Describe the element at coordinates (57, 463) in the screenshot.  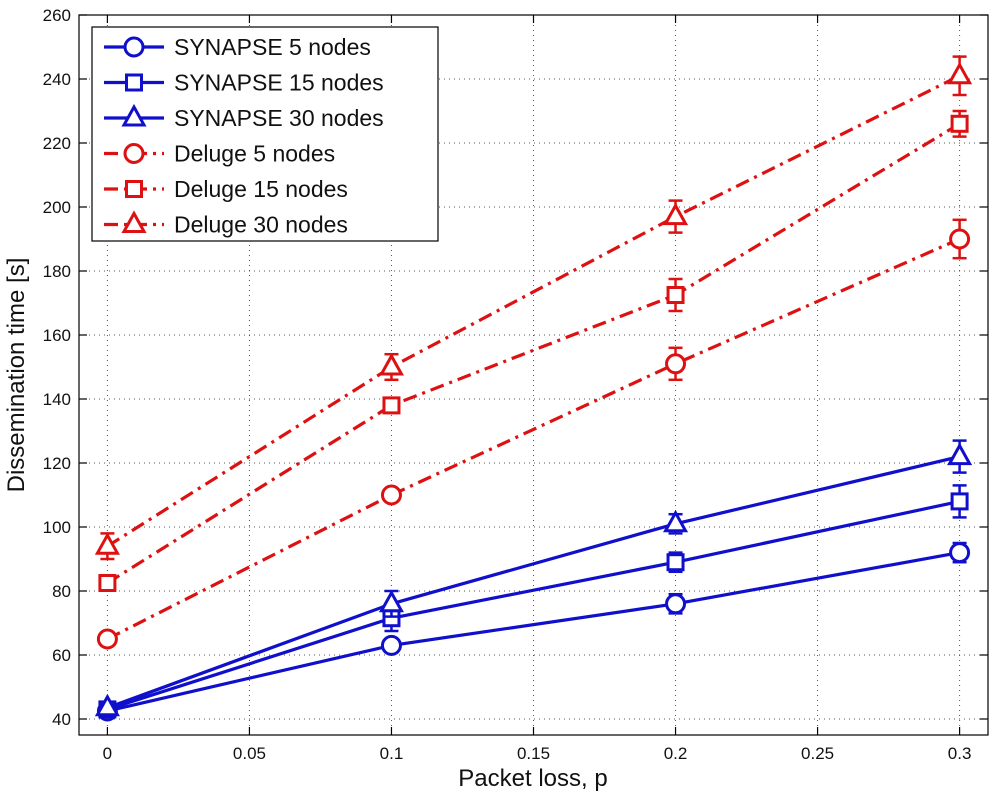
I see `y-tick-label: 120` at that location.